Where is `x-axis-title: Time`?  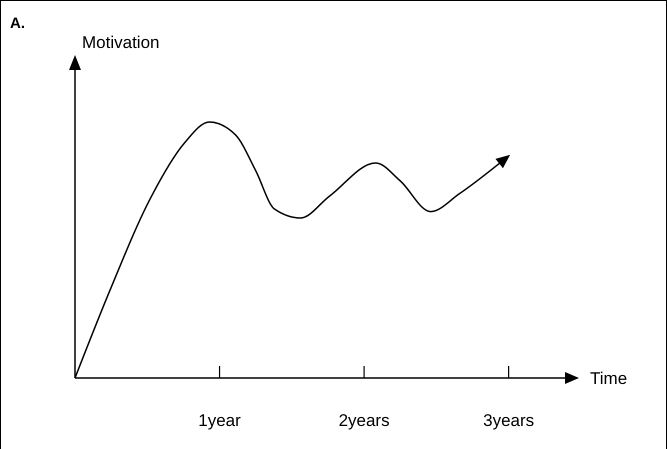 x-axis-title: Time is located at coordinates (609, 378).